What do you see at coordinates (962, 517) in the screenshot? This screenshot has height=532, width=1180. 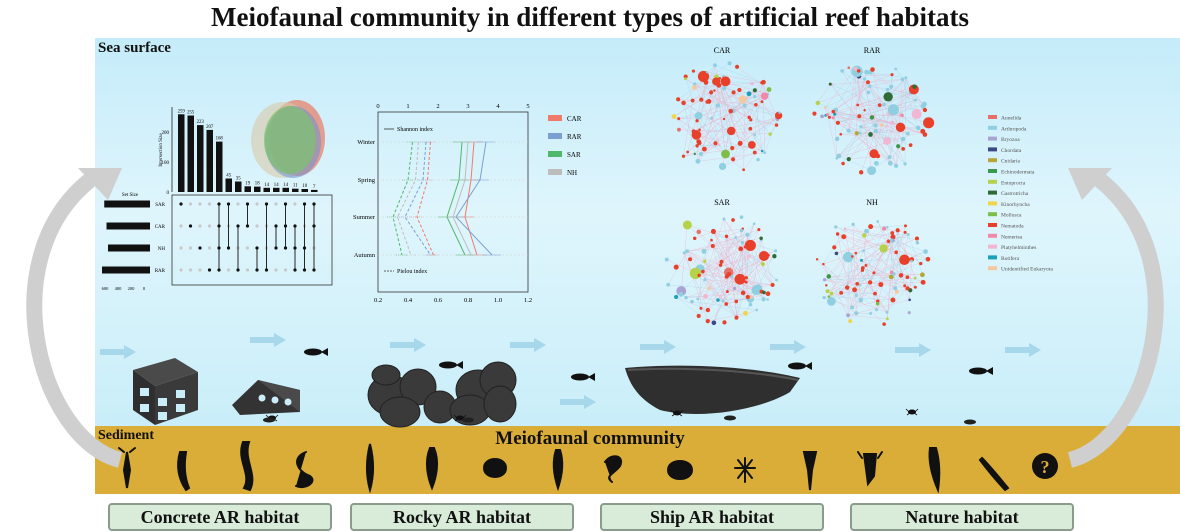 I see `habitat-nature: Nature habitat` at bounding box center [962, 517].